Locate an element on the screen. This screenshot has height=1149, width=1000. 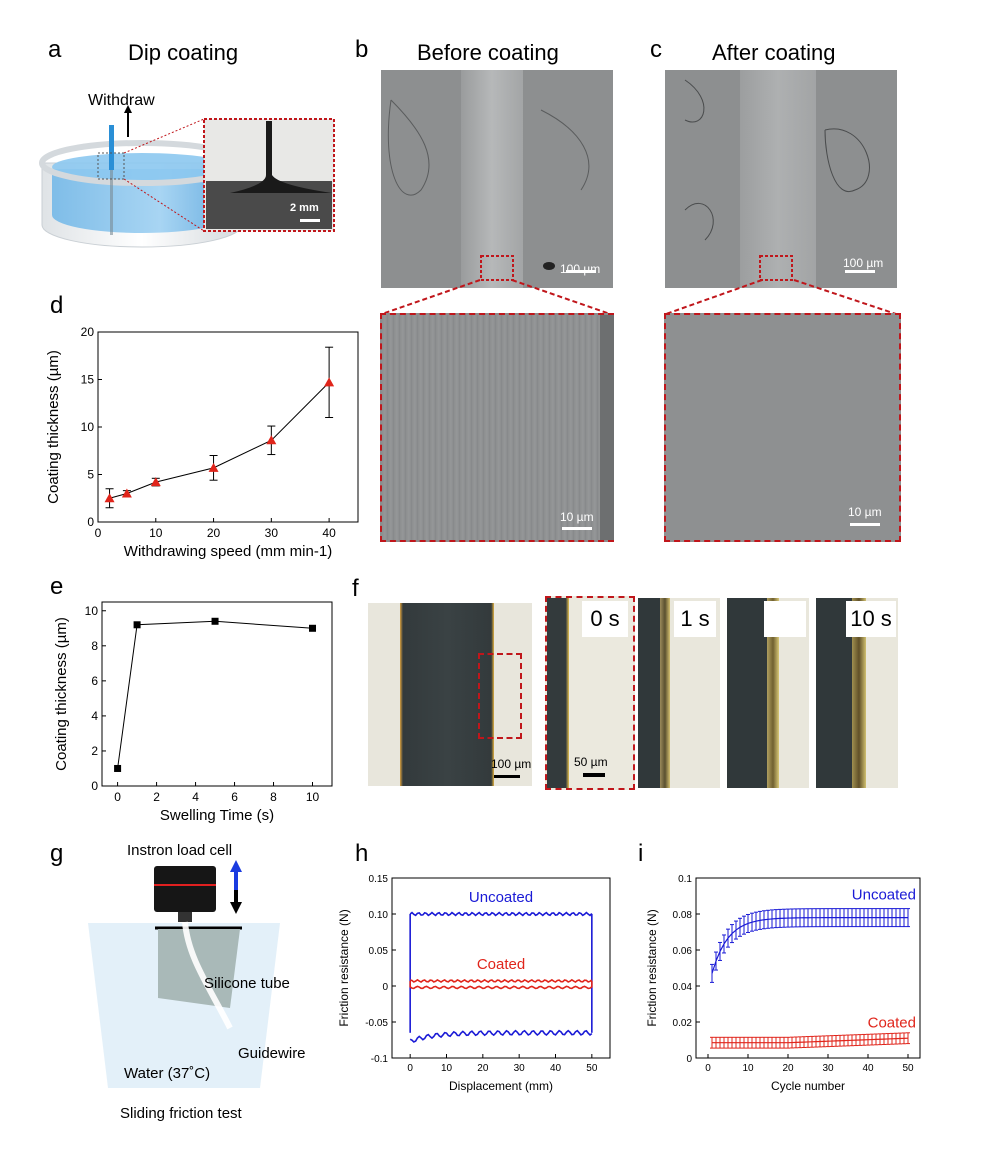
friction-test-illustration is located at coordinates (184, 974).